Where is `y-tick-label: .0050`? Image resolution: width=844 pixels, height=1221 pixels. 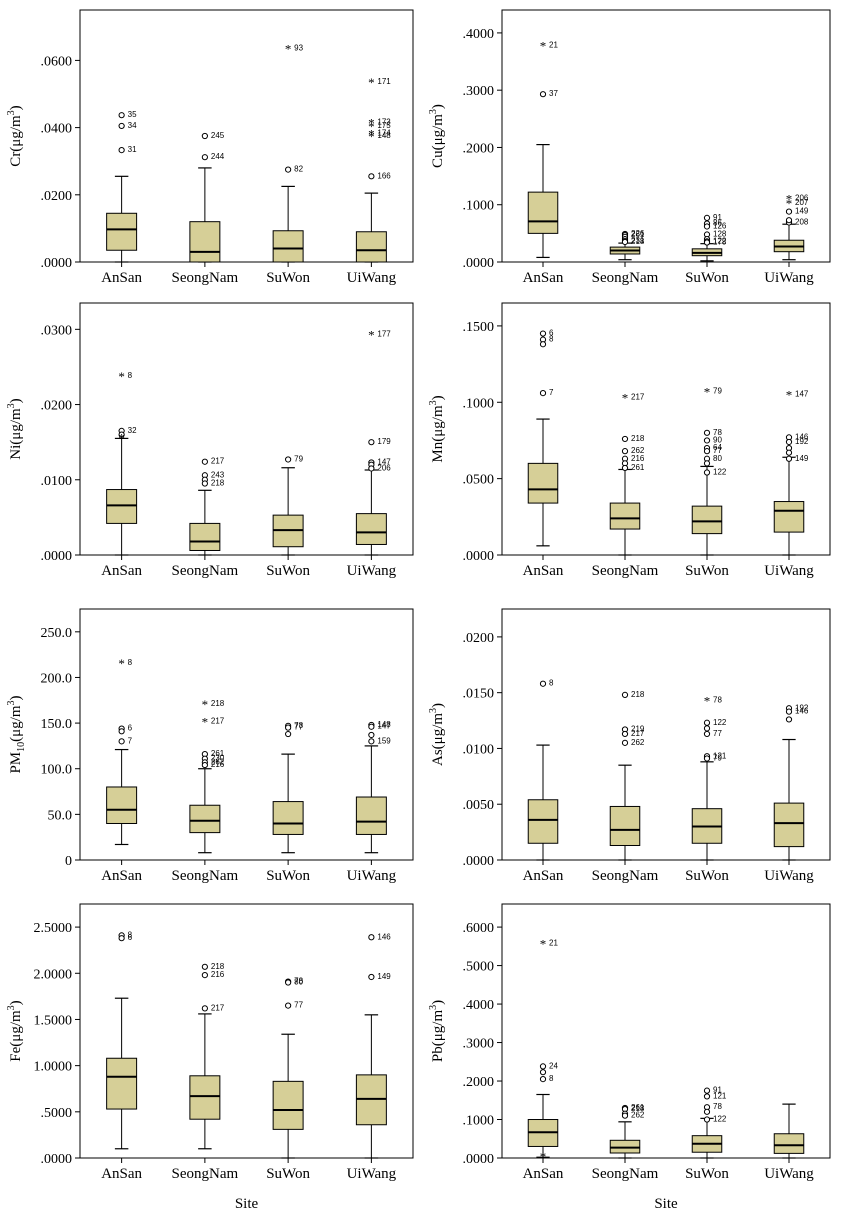 y-tick-label: .0050 is located at coordinates (479, 805).